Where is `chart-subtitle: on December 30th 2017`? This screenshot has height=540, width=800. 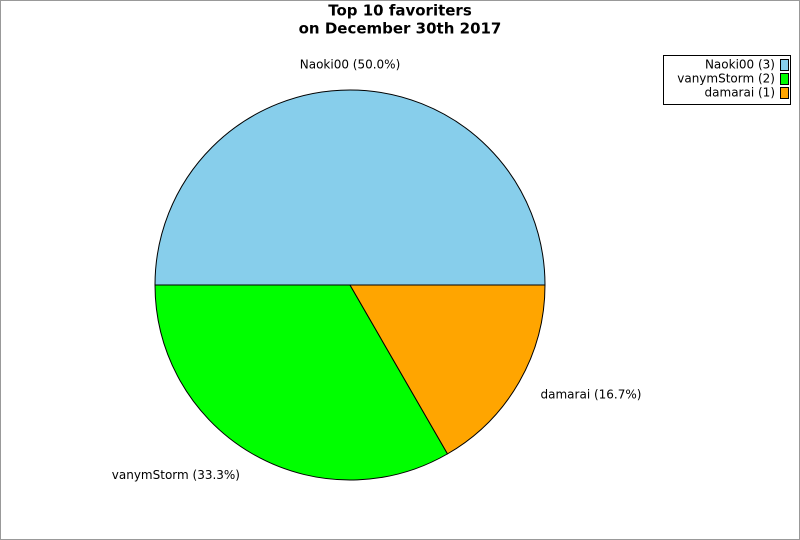
chart-subtitle: on December 30th 2017 is located at coordinates (400, 29).